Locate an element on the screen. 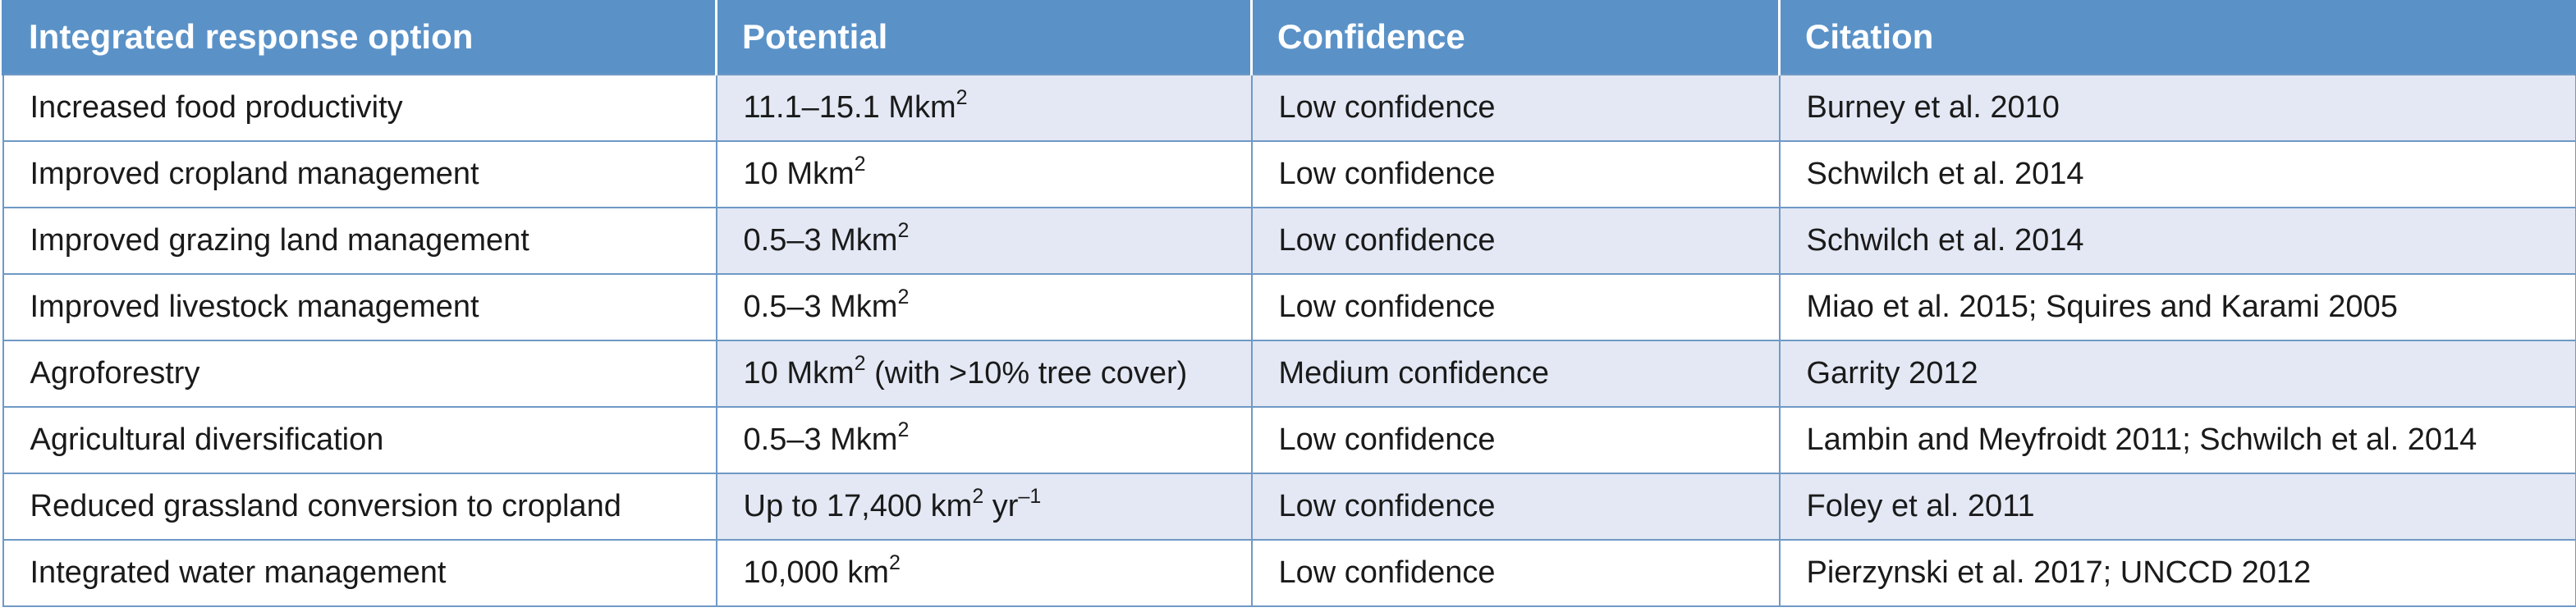 This screenshot has height=612, width=2576. citation-cell: Burney et al. 2010 is located at coordinates (2177, 108).